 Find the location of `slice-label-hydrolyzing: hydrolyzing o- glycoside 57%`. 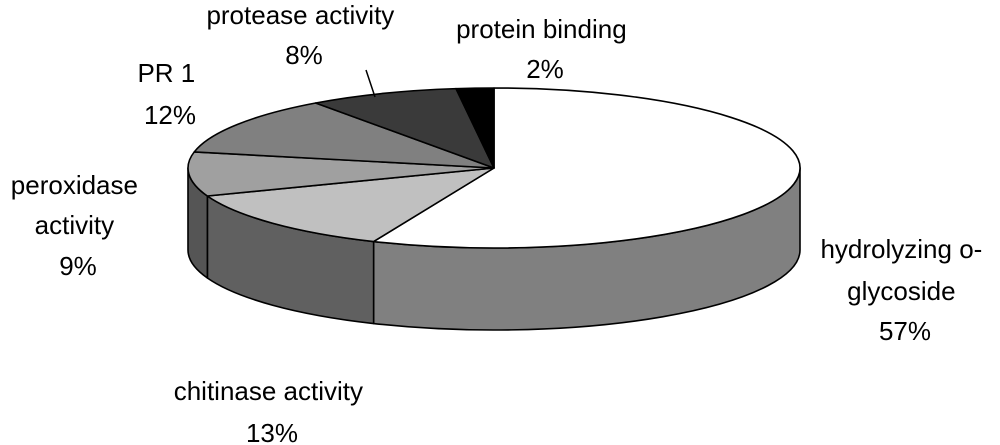

slice-label-hydrolyzing: hydrolyzing o- glycoside 57% is located at coordinates (904, 290).